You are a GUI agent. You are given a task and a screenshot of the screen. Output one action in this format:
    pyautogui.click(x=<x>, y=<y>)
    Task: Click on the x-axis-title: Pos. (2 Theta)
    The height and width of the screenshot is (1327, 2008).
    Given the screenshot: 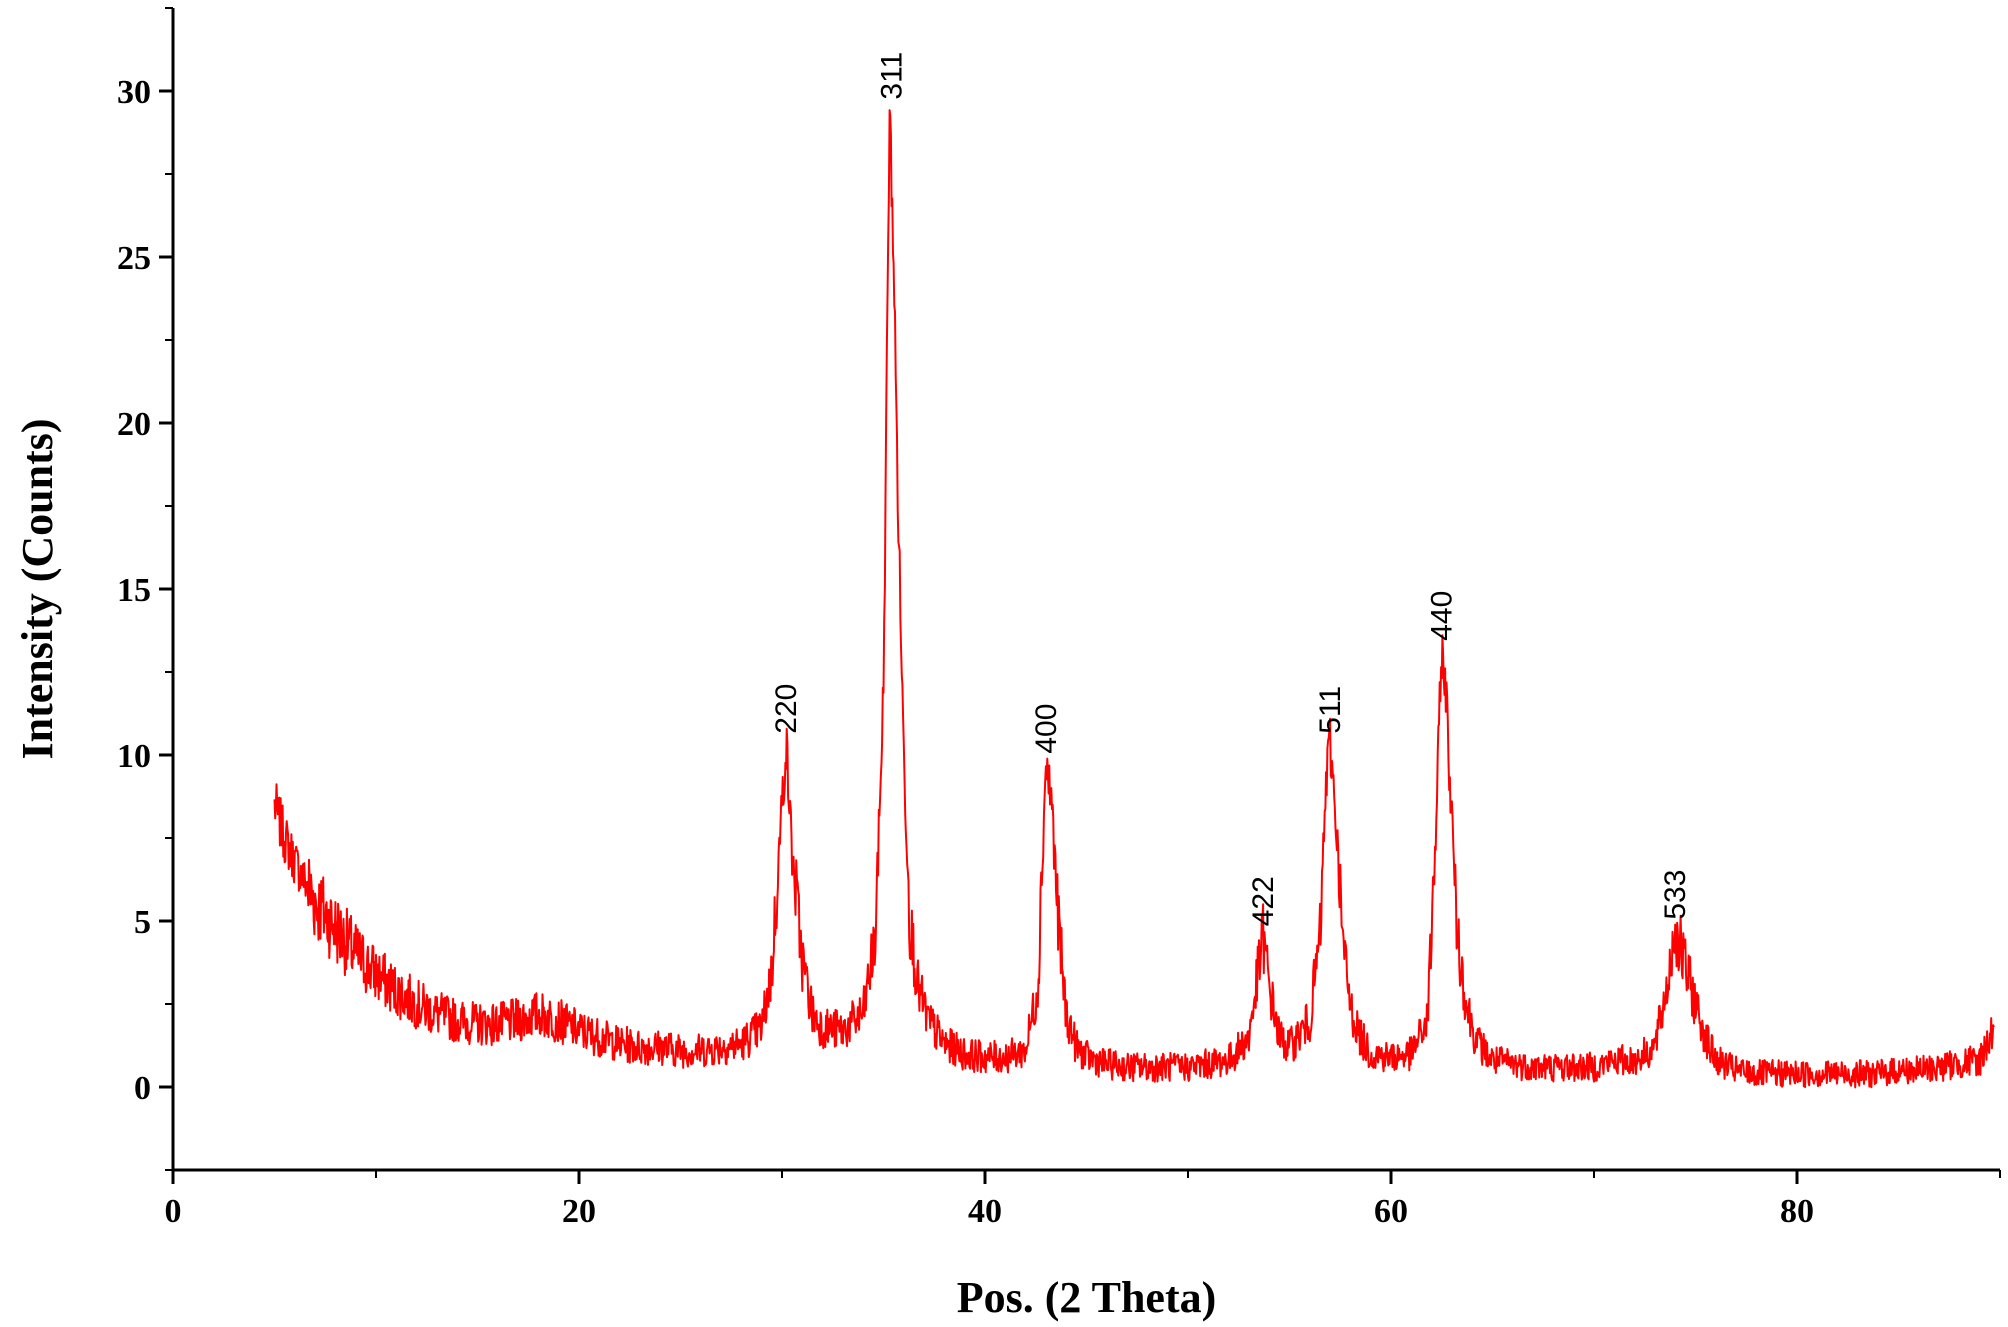 What is the action you would take?
    pyautogui.click(x=1087, y=1297)
    